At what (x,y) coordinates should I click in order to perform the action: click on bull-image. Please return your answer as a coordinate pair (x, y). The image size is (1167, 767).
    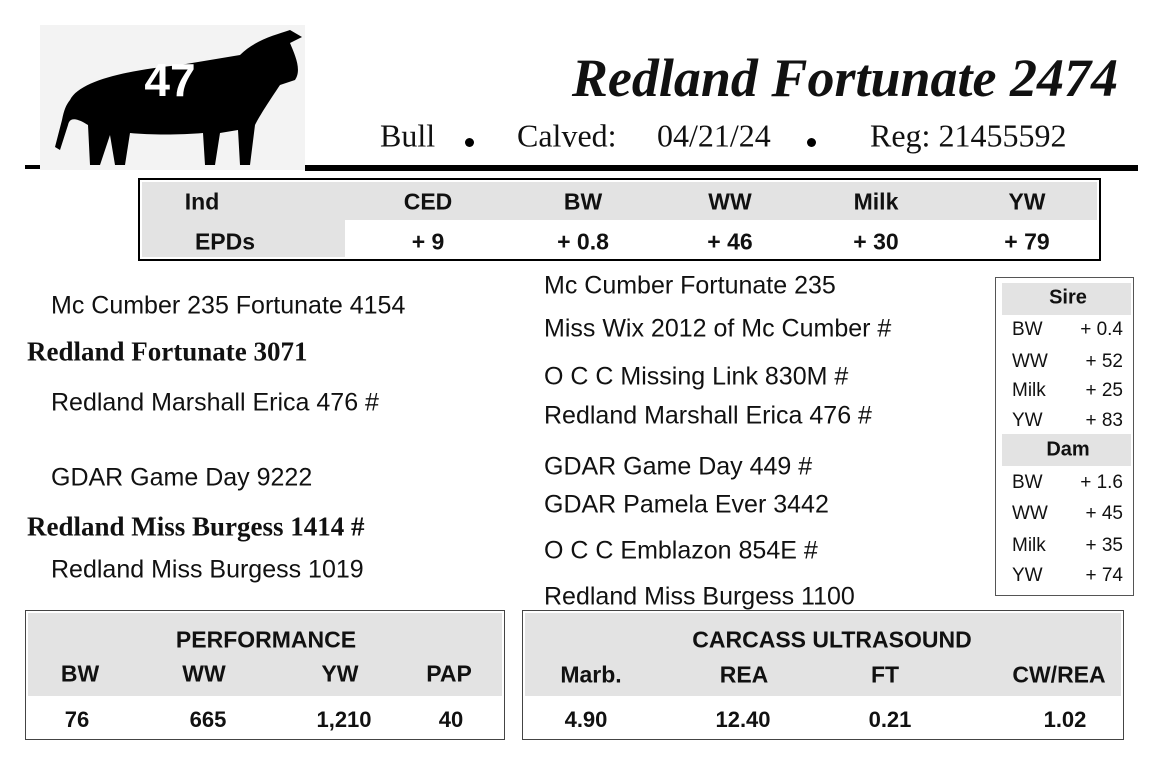
    Looking at the image, I should click on (172, 97).